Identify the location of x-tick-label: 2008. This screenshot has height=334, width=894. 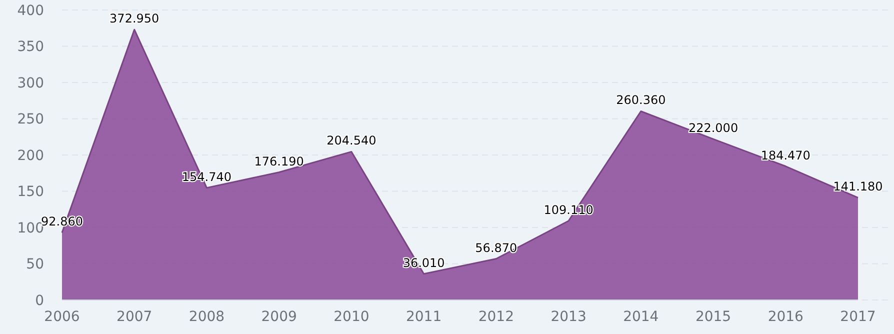
(206, 317).